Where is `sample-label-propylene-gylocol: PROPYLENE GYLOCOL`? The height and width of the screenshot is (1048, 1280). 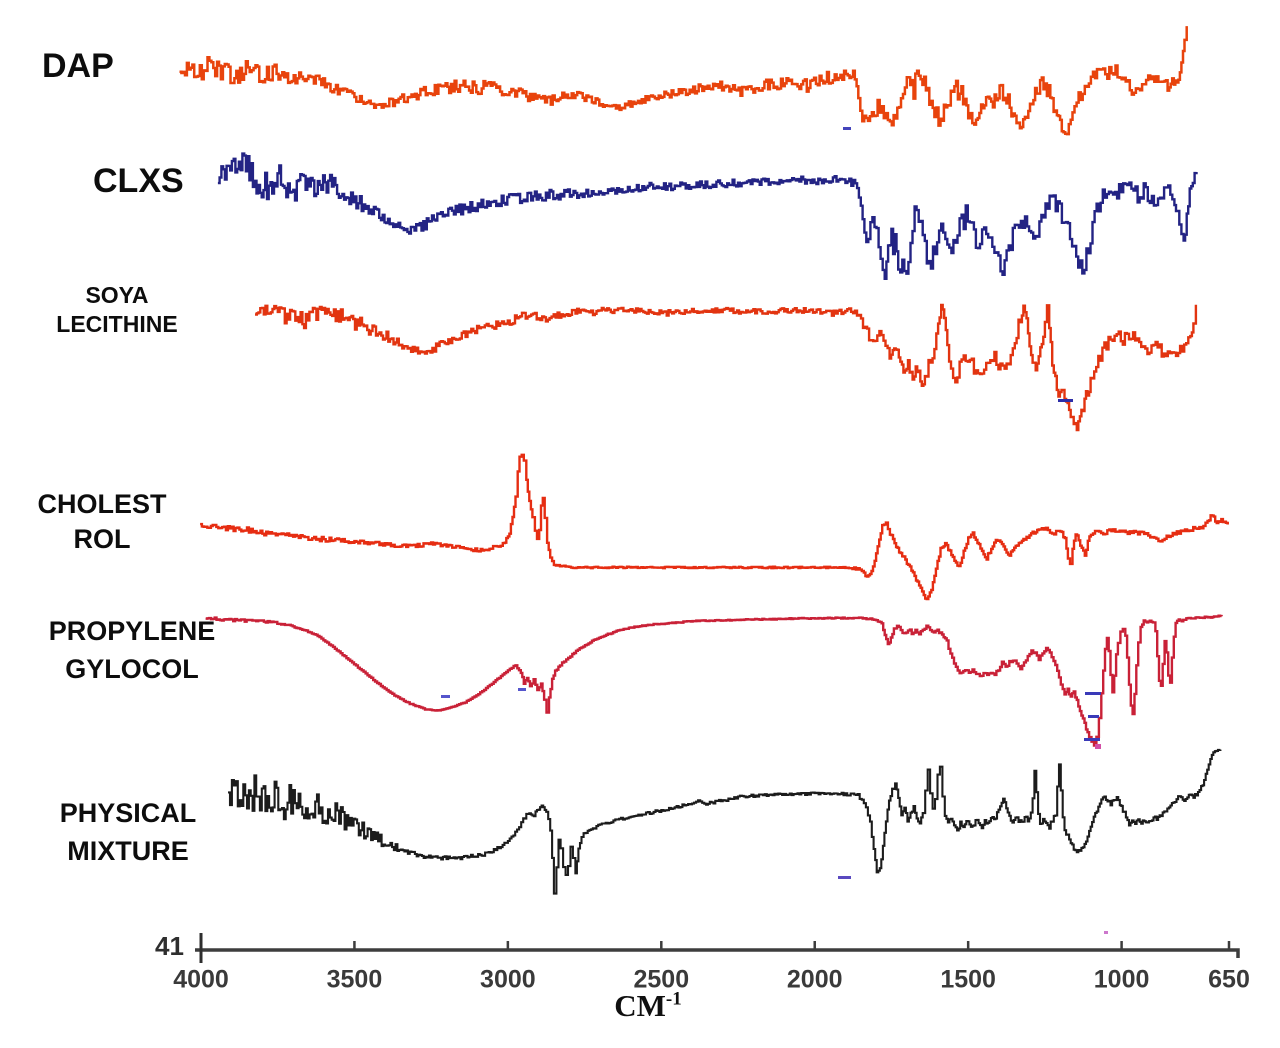
sample-label-propylene-gylocol: PROPYLENE GYLOCOL is located at coordinates (132, 651).